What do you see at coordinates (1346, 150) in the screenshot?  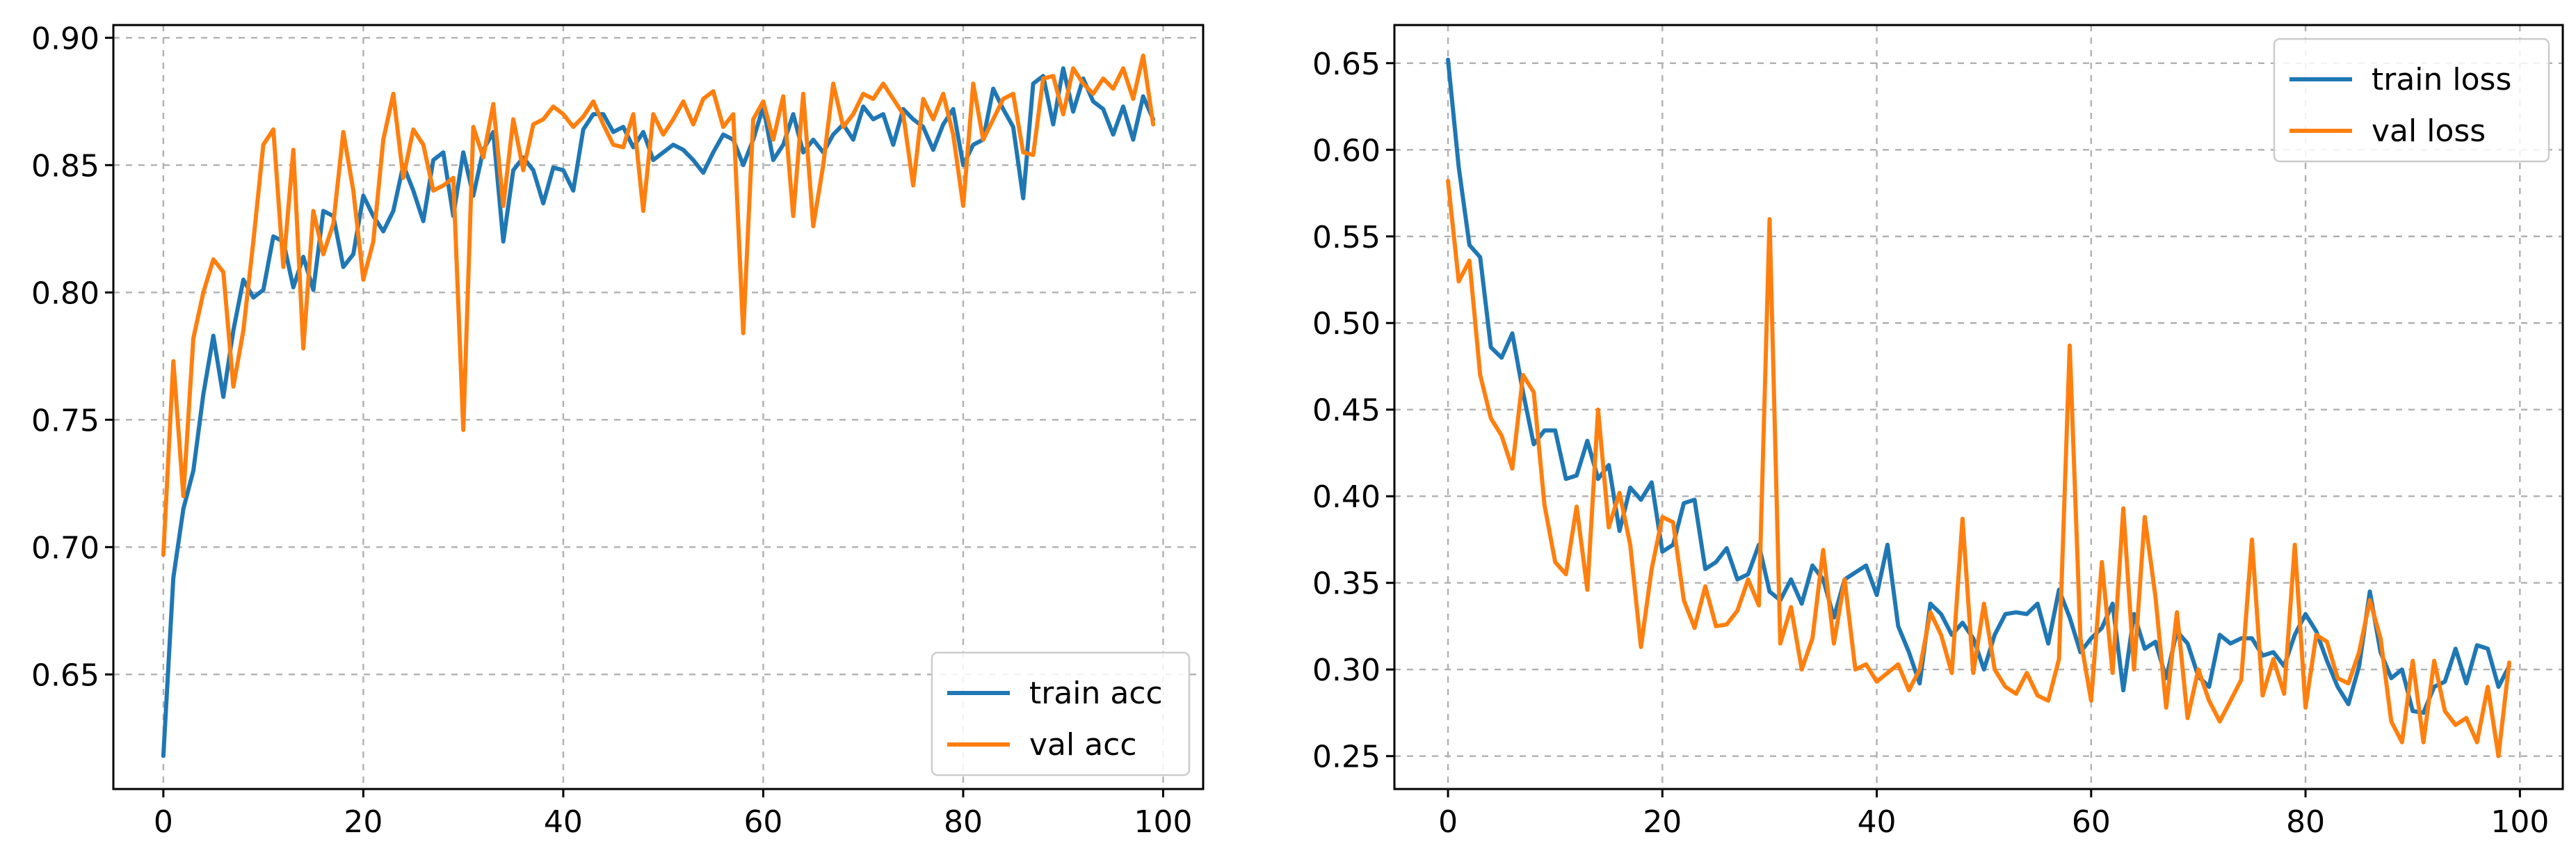 I see `y-tick-label: 0.60` at bounding box center [1346, 150].